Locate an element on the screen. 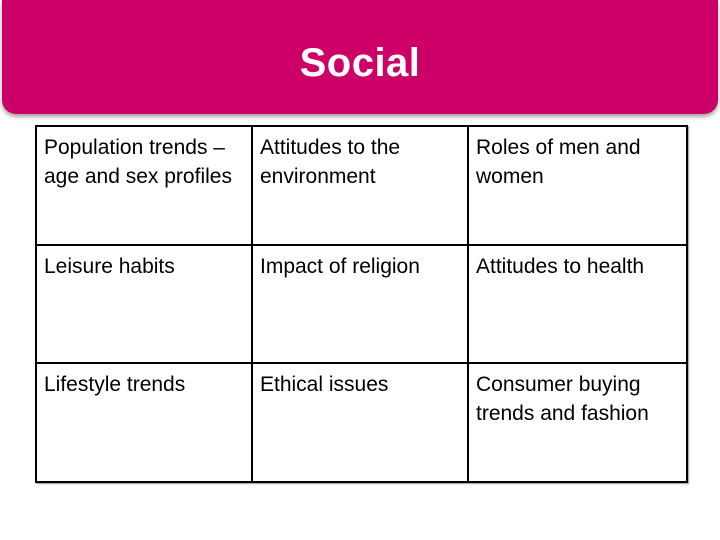 The height and width of the screenshot is (540, 720). table-cell: Lifestyle trends is located at coordinates (144, 422).